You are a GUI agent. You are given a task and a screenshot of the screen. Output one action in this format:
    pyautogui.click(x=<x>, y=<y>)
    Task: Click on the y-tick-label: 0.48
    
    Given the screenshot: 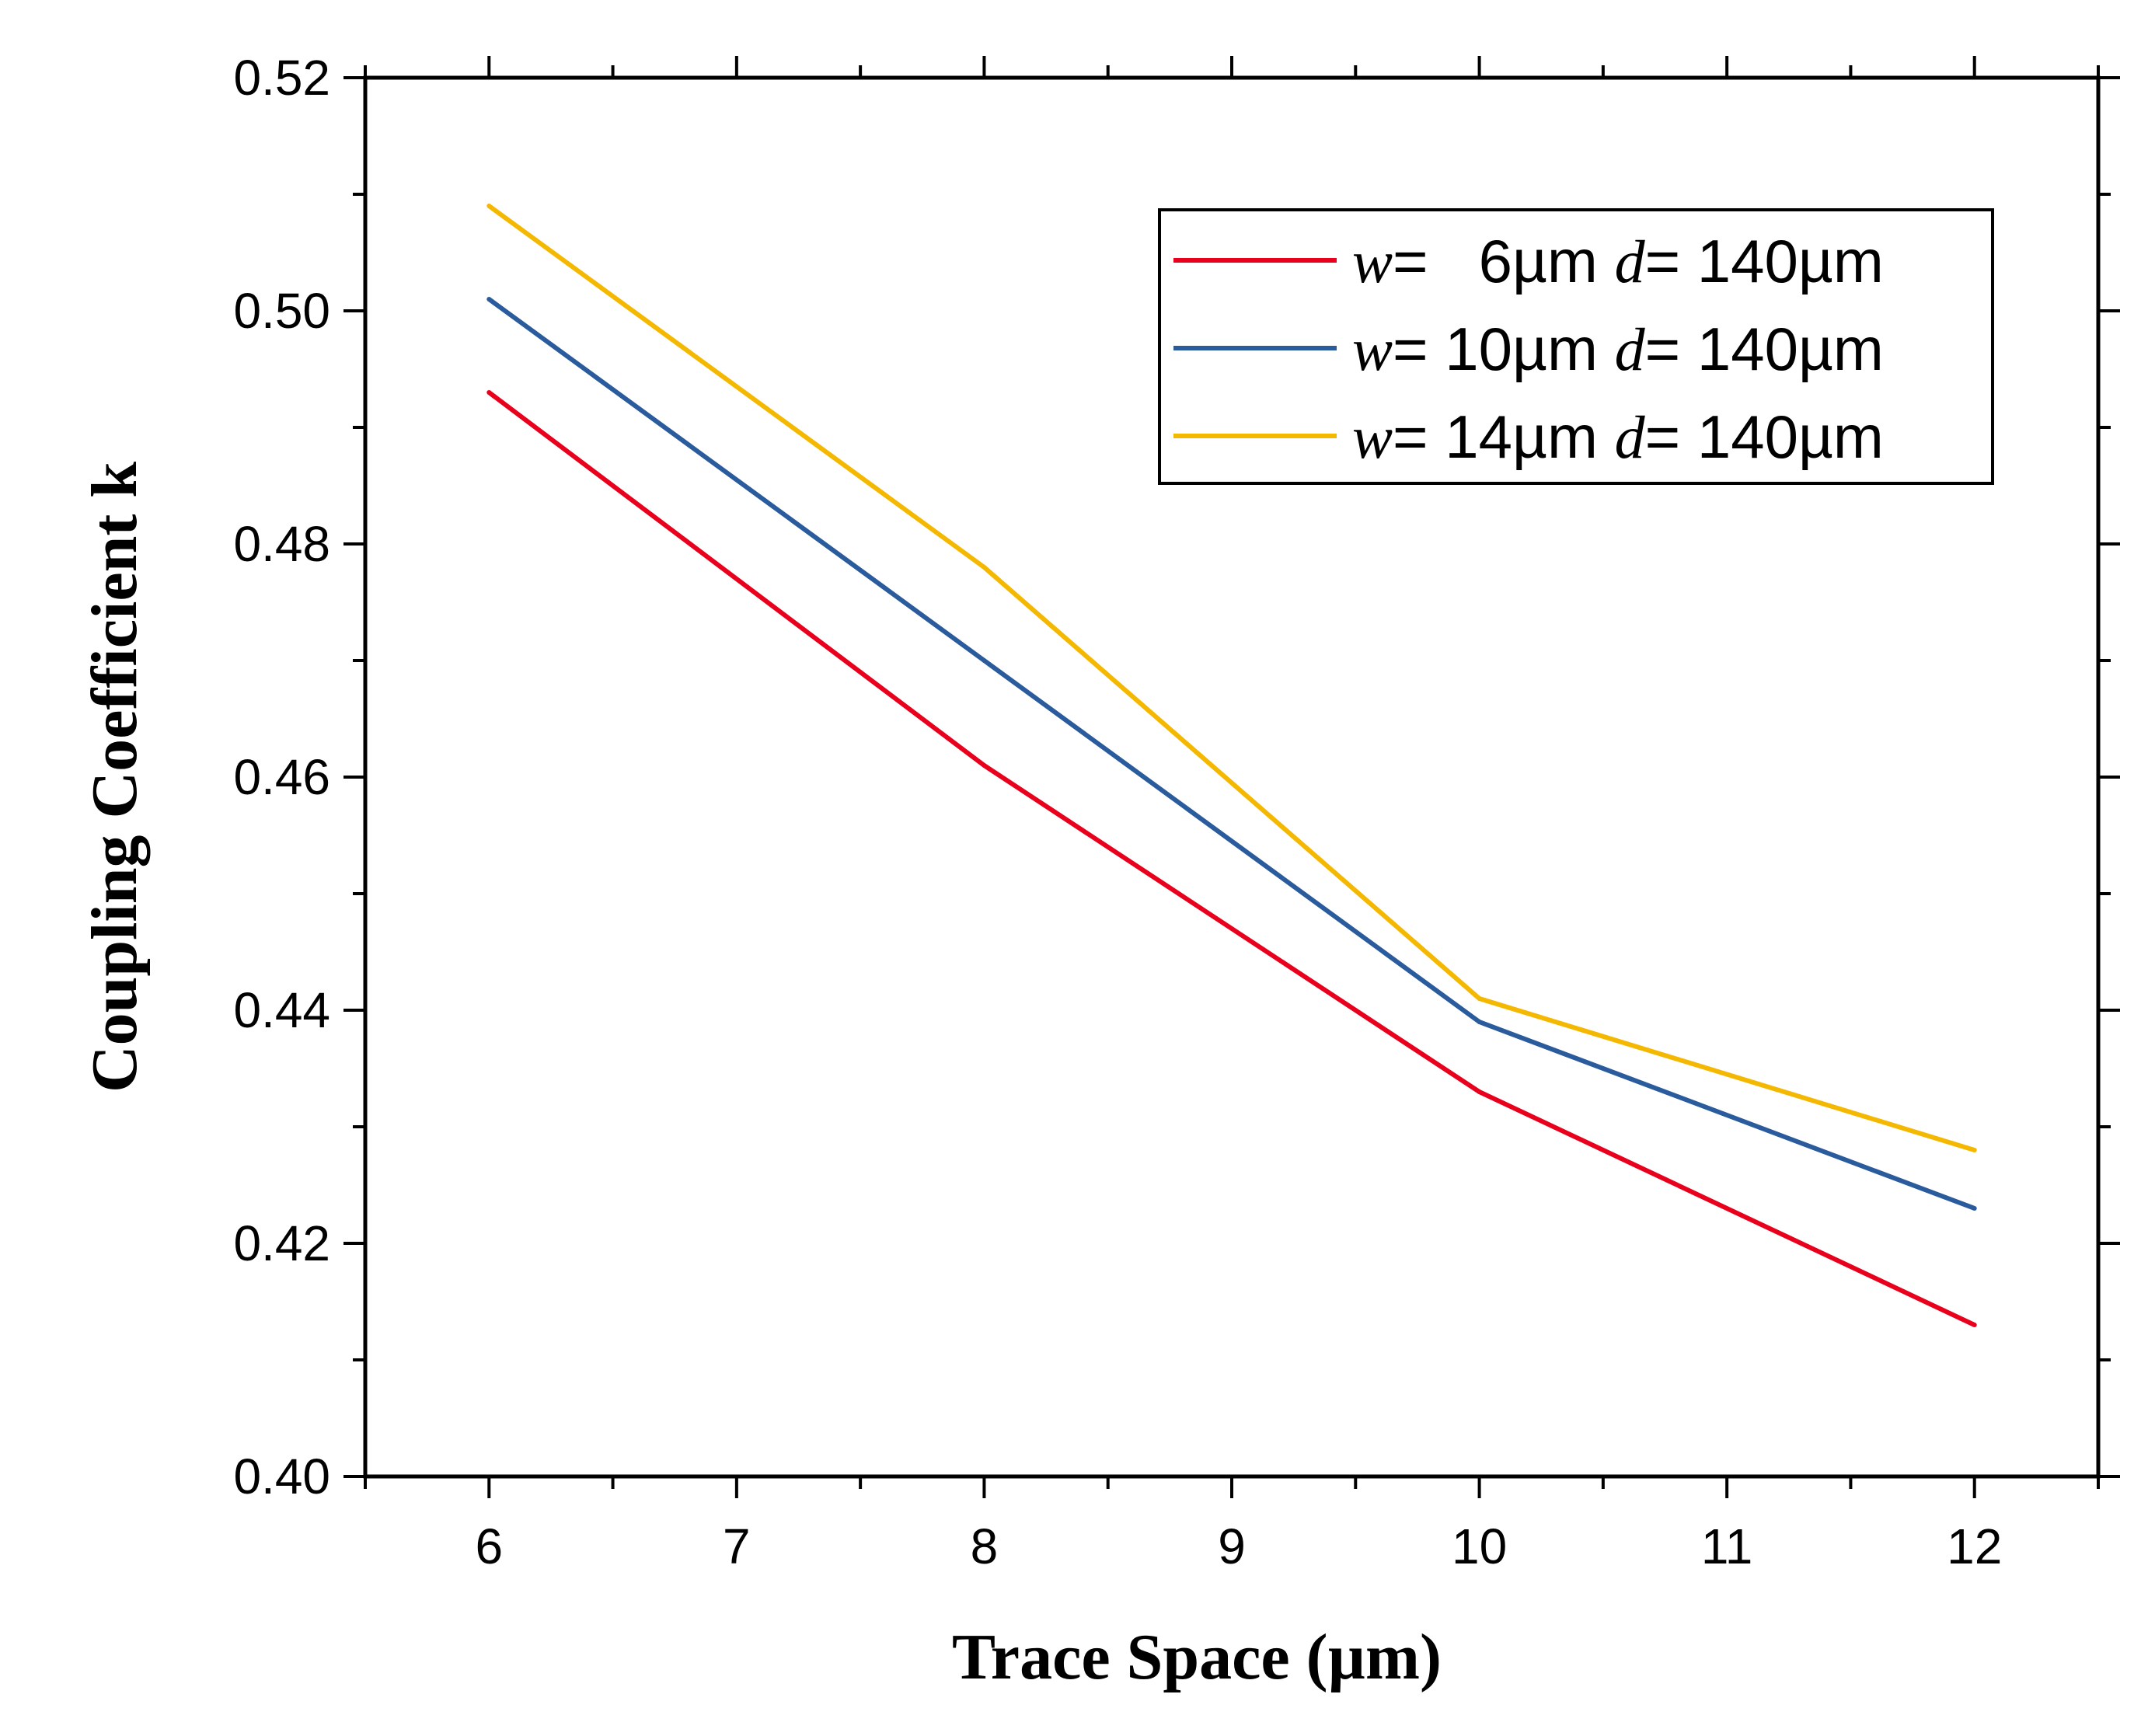 What is the action you would take?
    pyautogui.click(x=281, y=544)
    